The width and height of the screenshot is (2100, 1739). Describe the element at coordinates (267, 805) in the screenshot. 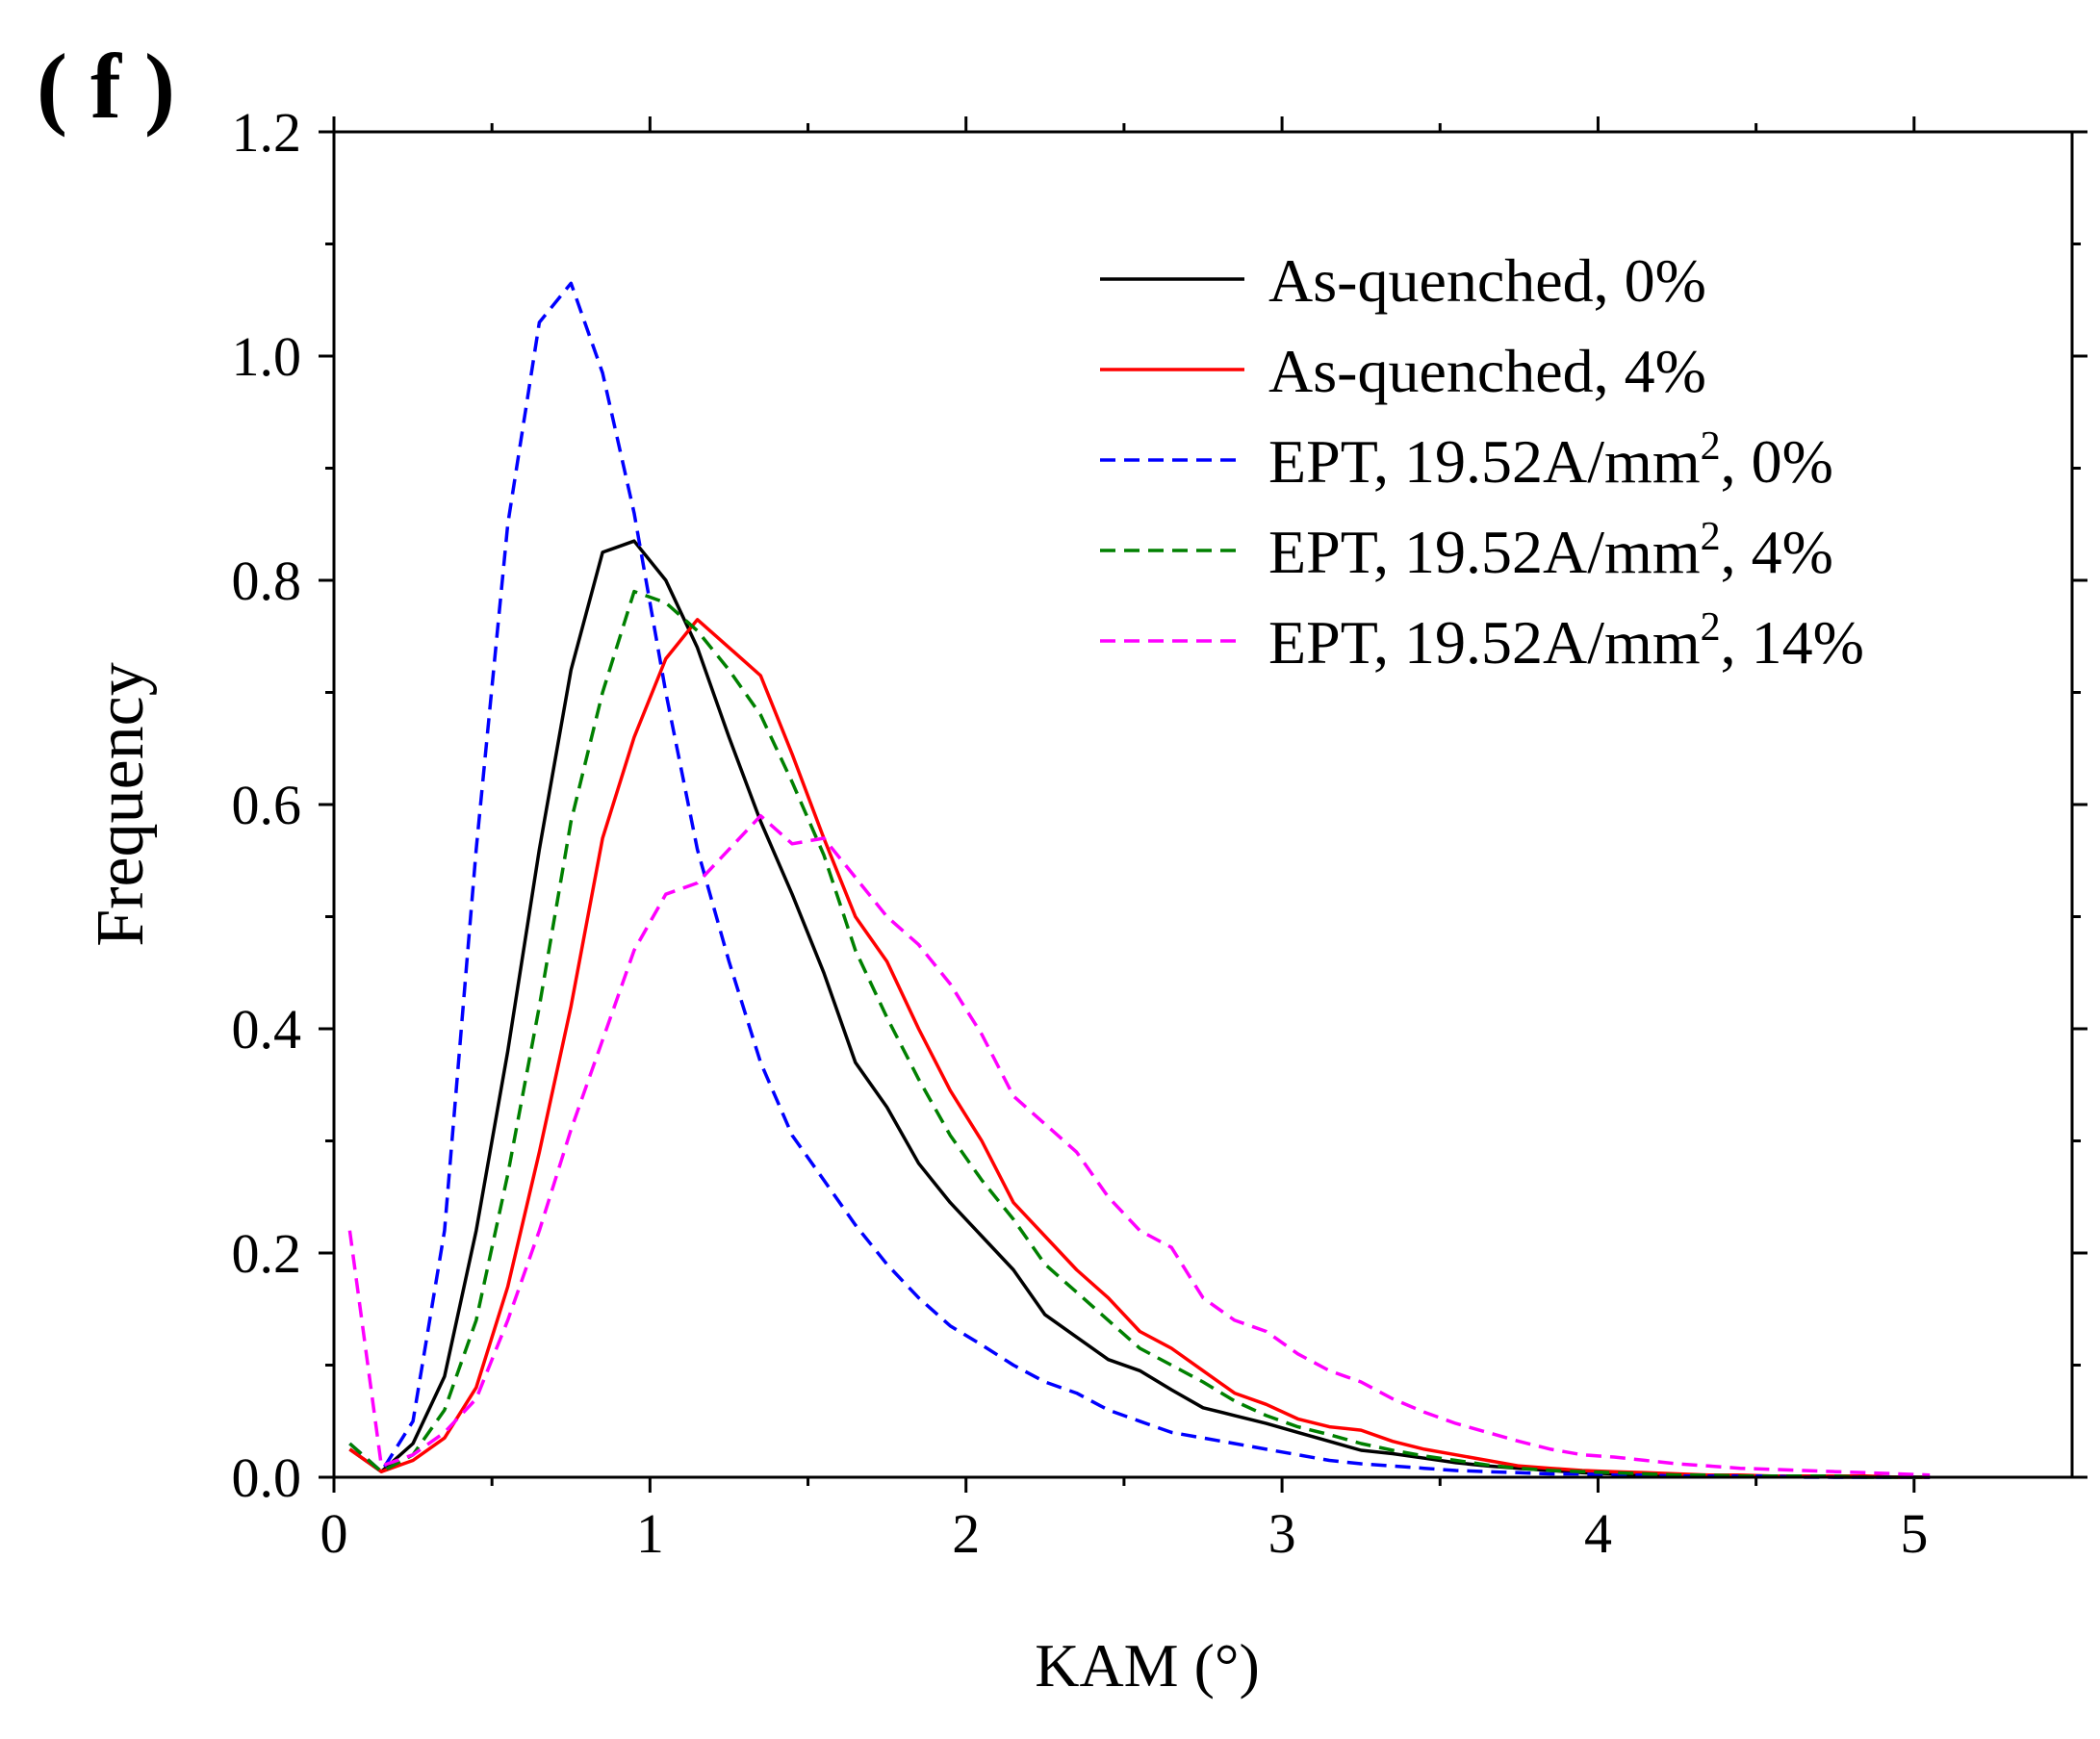

I see `y-tick-label: 0.6` at that location.